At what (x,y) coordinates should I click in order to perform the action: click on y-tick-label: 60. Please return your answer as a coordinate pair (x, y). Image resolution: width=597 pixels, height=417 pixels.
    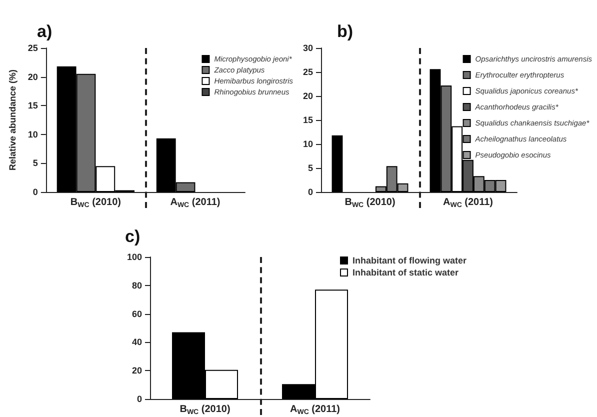
    Looking at the image, I should click on (137, 313).